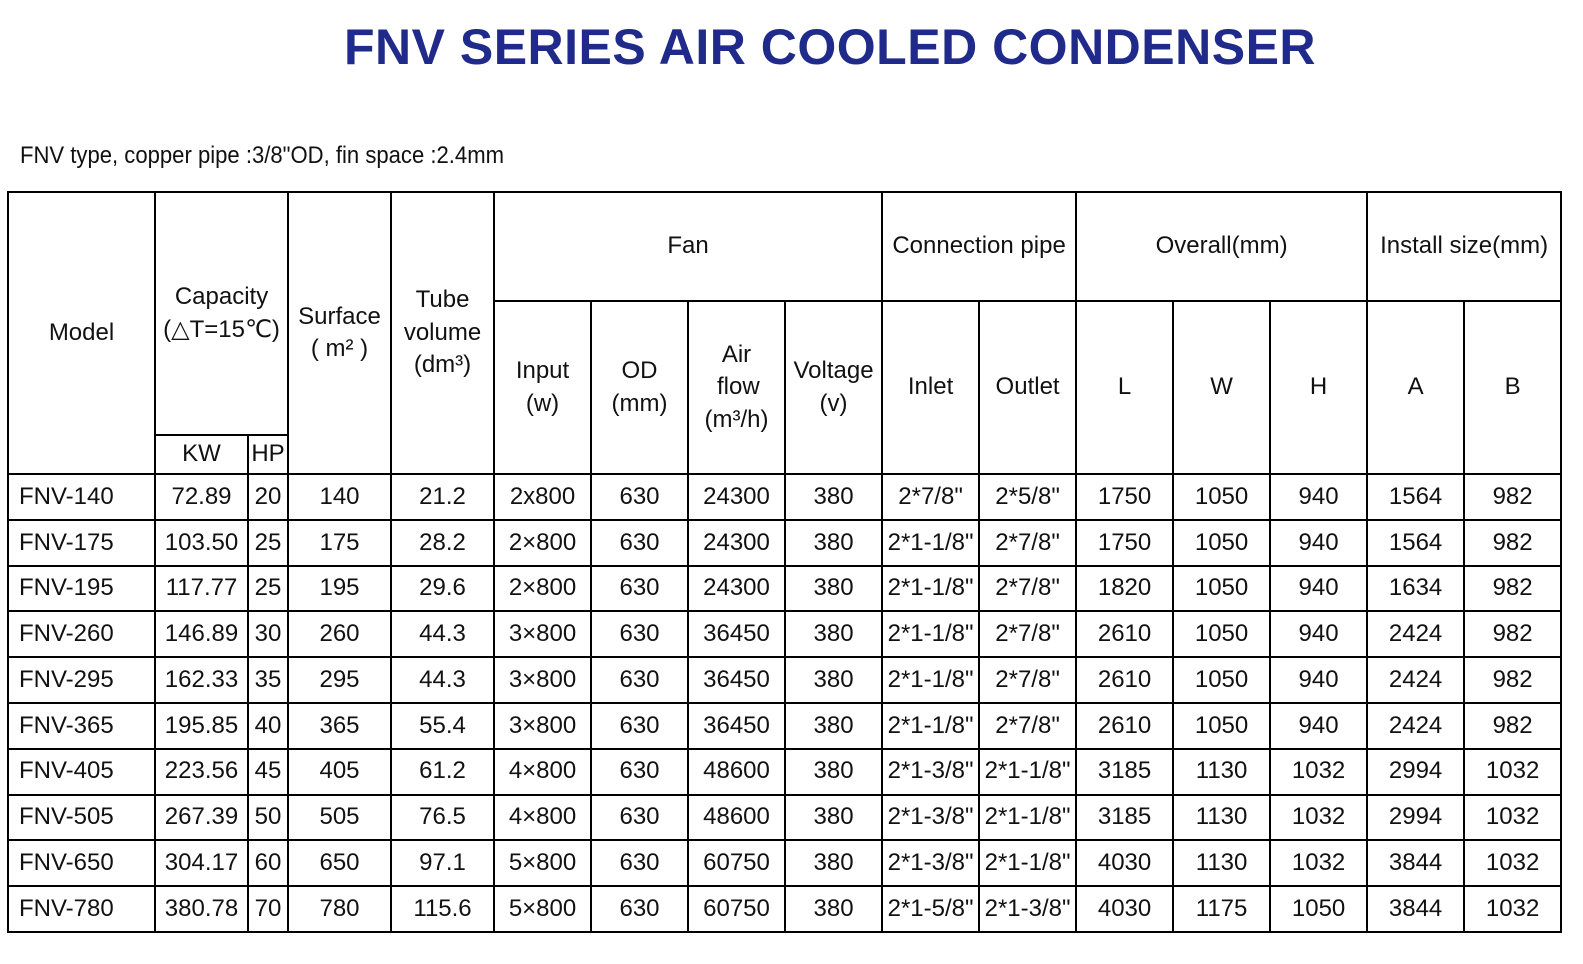 This screenshot has height=964, width=1583. What do you see at coordinates (201, 909) in the screenshot?
I see `table-cell: 380.78` at bounding box center [201, 909].